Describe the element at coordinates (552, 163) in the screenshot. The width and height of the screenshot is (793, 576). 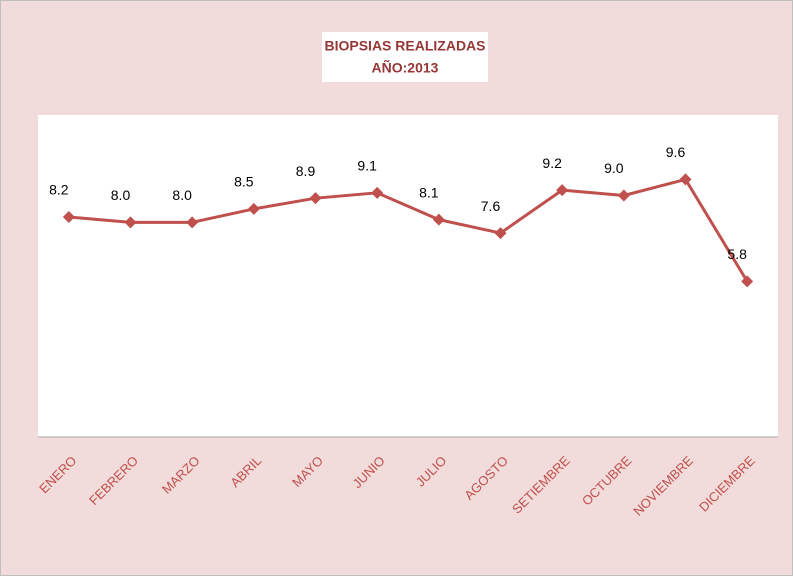
I see `data-label: 9.2` at that location.